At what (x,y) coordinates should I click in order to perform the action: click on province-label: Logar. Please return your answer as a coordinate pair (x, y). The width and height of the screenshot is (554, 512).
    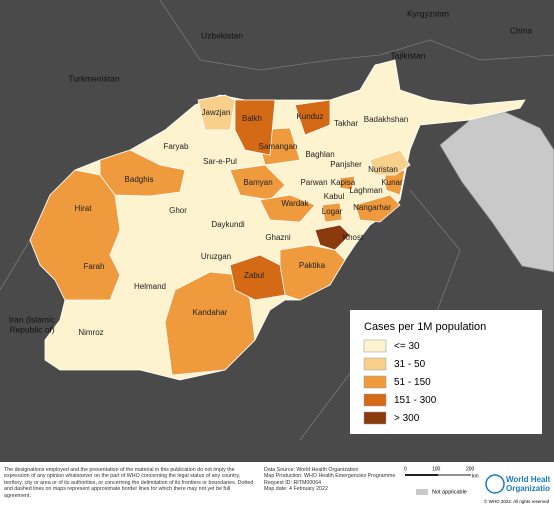
    Looking at the image, I should click on (332, 211).